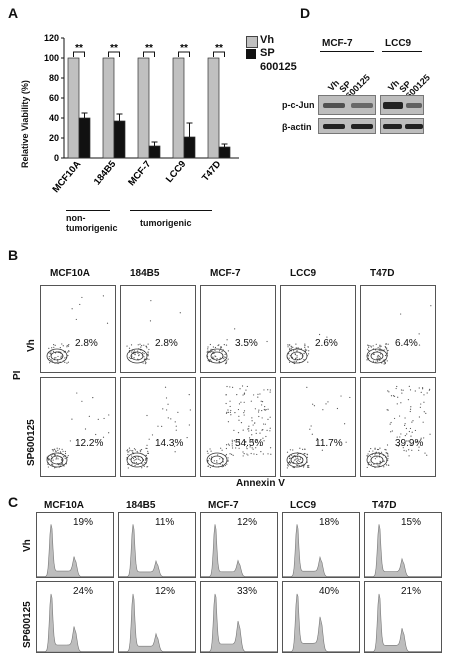 The width and height of the screenshot is (450, 659). What do you see at coordinates (267, 53) in the screenshot?
I see `legend-label-sp: SP` at bounding box center [267, 53].